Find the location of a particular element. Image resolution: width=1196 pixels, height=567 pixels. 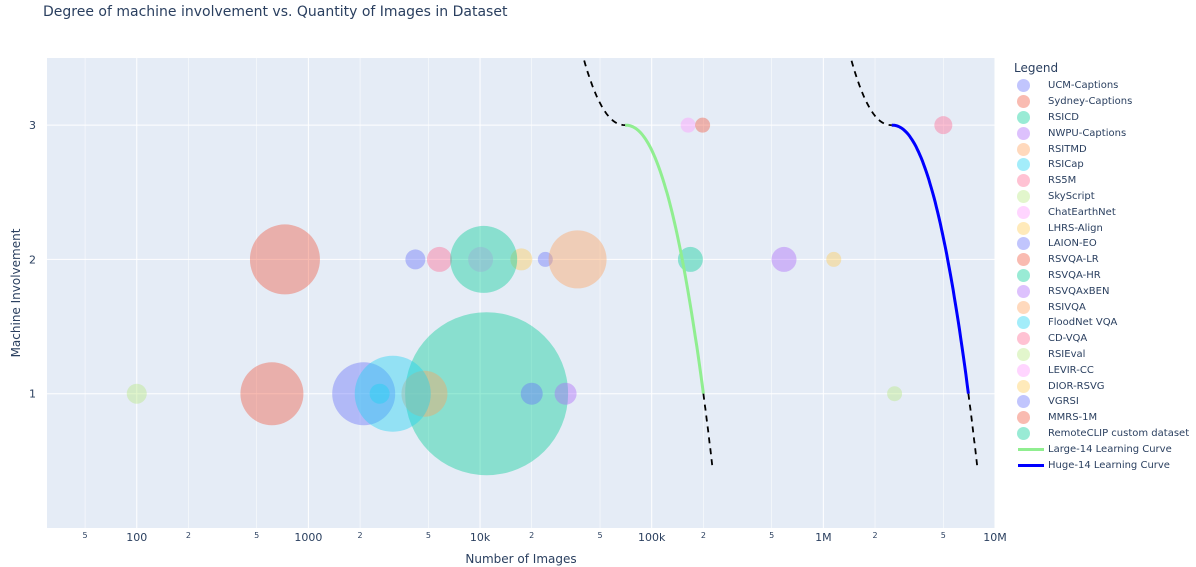

legend-item: UCM-Captions is located at coordinates (1105, 86).